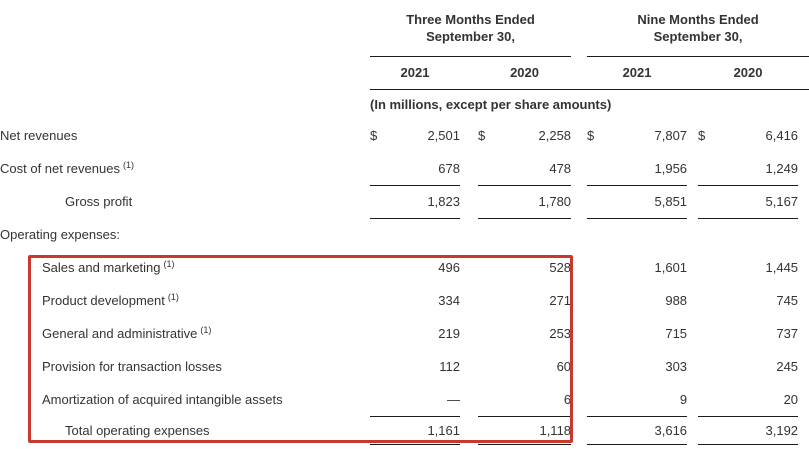  Describe the element at coordinates (404, 300) in the screenshot. I see `table-row-product-development: Product development (1) 334 271 988 745` at that location.